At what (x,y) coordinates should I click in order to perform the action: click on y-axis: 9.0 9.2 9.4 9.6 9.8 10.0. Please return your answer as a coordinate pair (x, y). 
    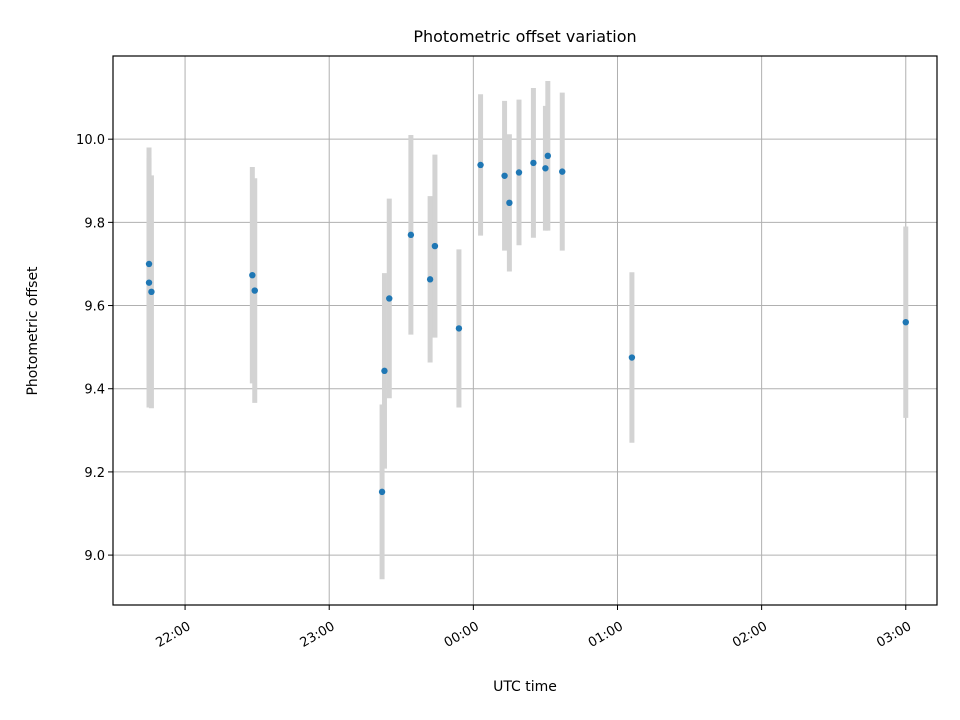
    Looking at the image, I should click on (94, 348).